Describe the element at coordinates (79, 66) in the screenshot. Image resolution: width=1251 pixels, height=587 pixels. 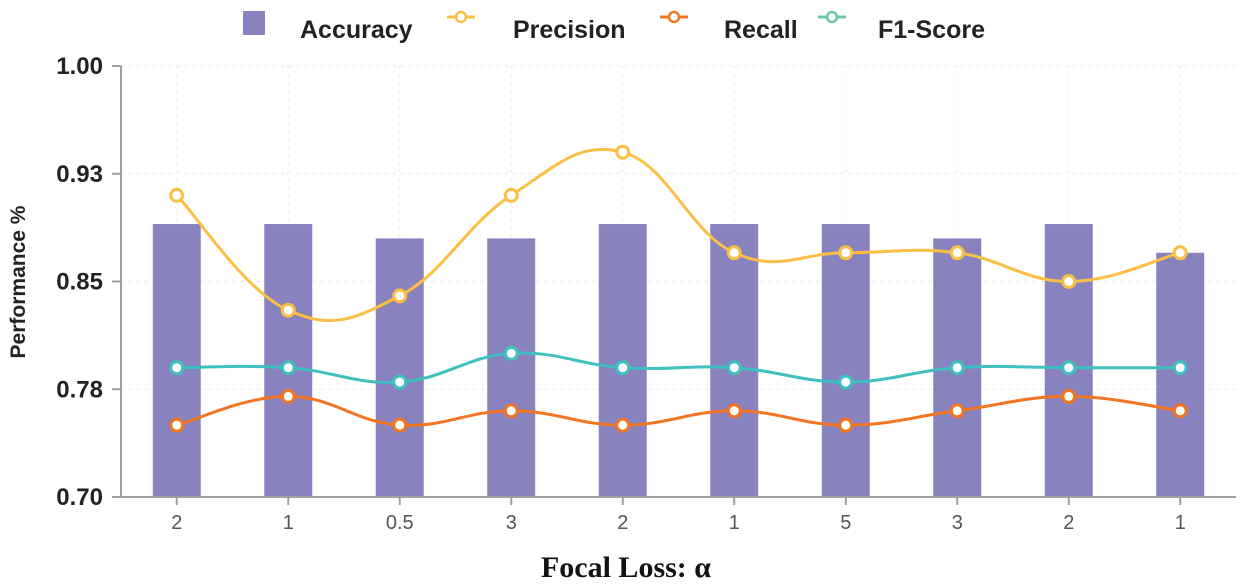
I see `y-tick-label: 1.00` at that location.